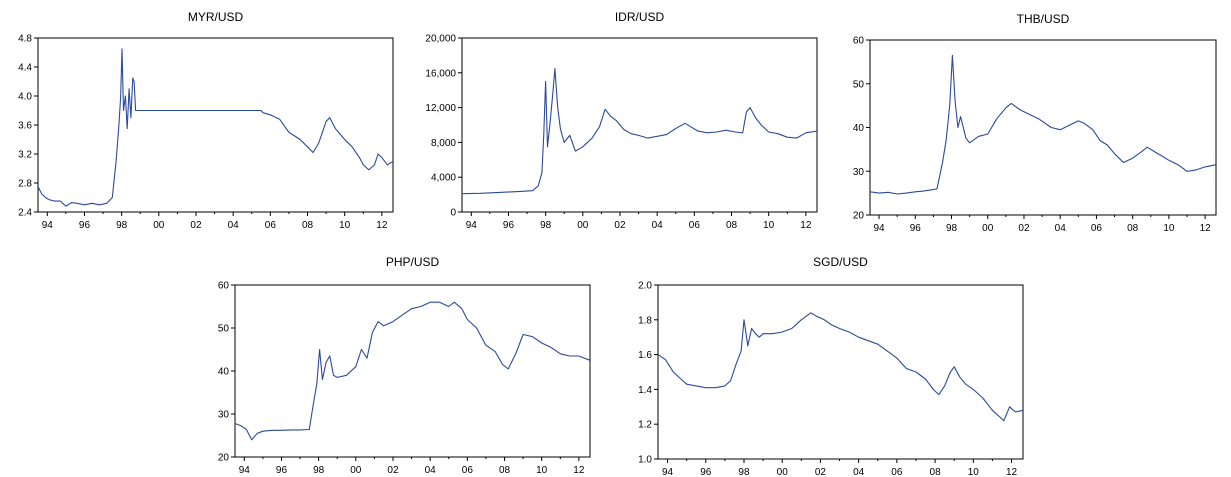 Image resolution: width=1231 pixels, height=477 pixels. Describe the element at coordinates (639, 17) in the screenshot. I see `chart-title: IDR/USD` at that location.